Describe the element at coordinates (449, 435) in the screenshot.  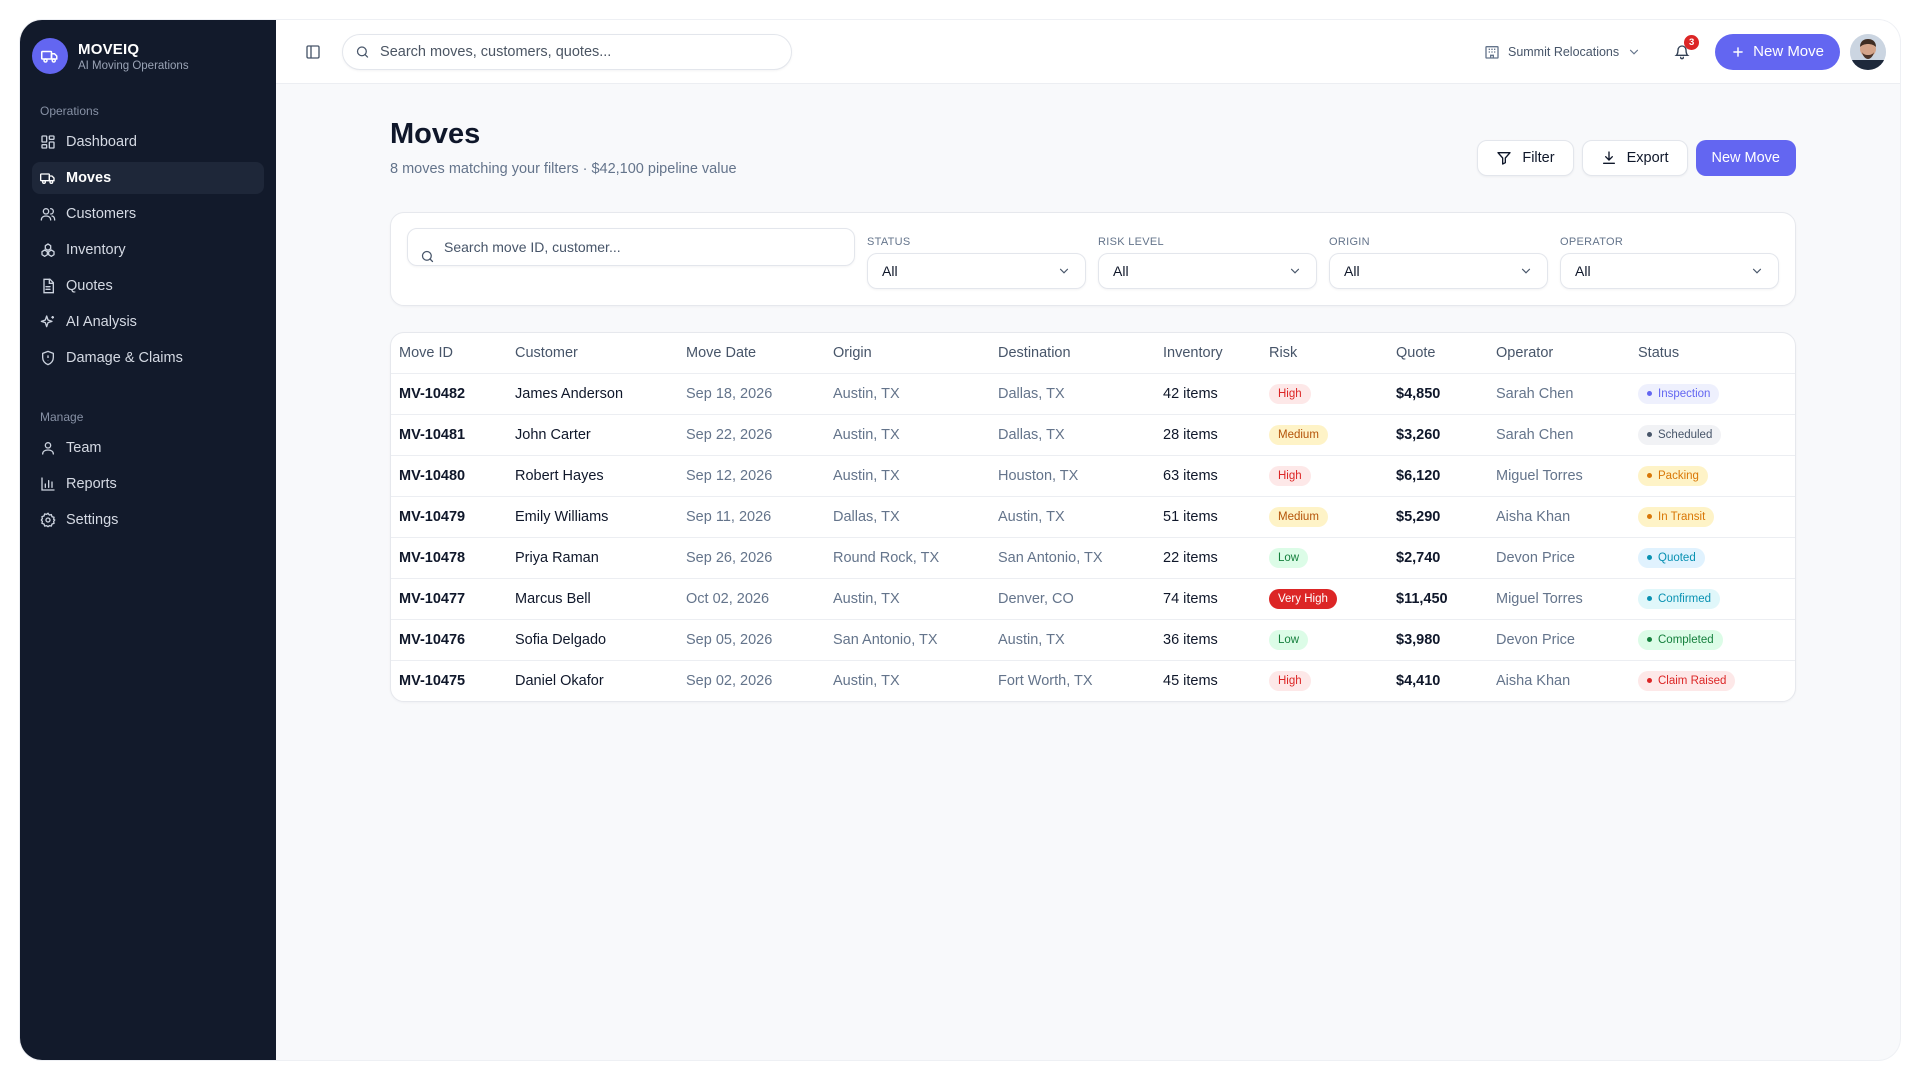
I see `move-id: MV-10481` at that location.